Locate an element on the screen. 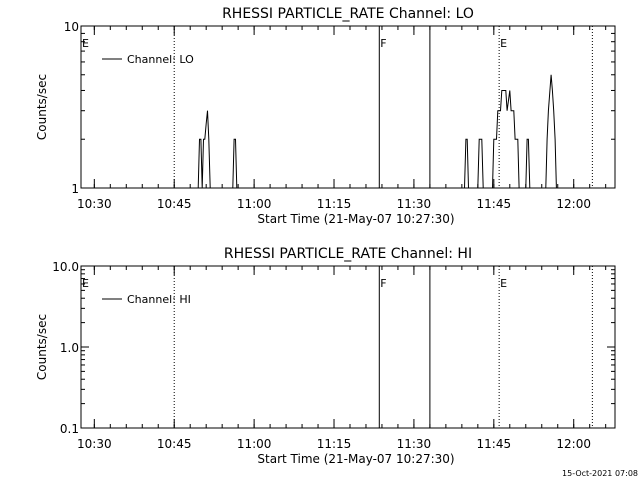  y-tick-label: 0.1 is located at coordinates (69, 429).